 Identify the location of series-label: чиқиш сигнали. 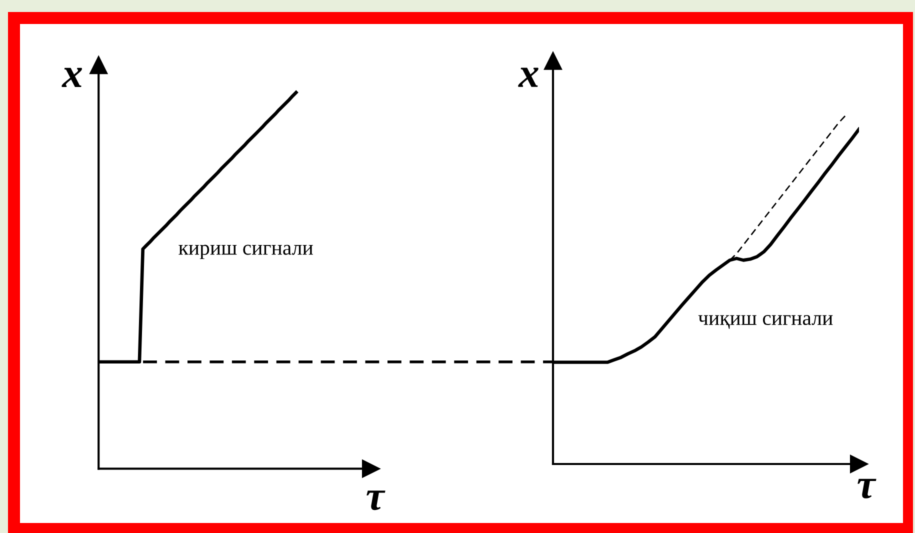
(765, 322).